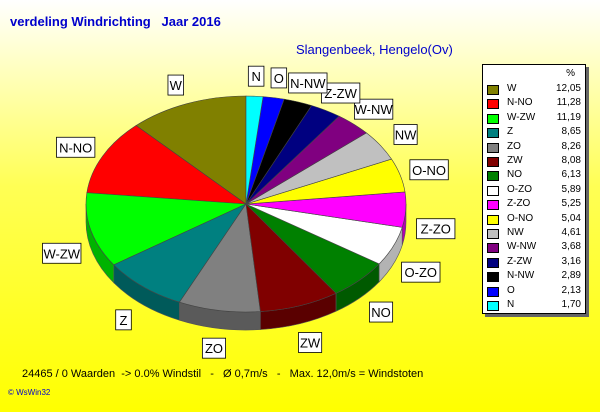 The width and height of the screenshot is (600, 412). I want to click on legend-item-zw: ZW 8,08, so click(534, 162).